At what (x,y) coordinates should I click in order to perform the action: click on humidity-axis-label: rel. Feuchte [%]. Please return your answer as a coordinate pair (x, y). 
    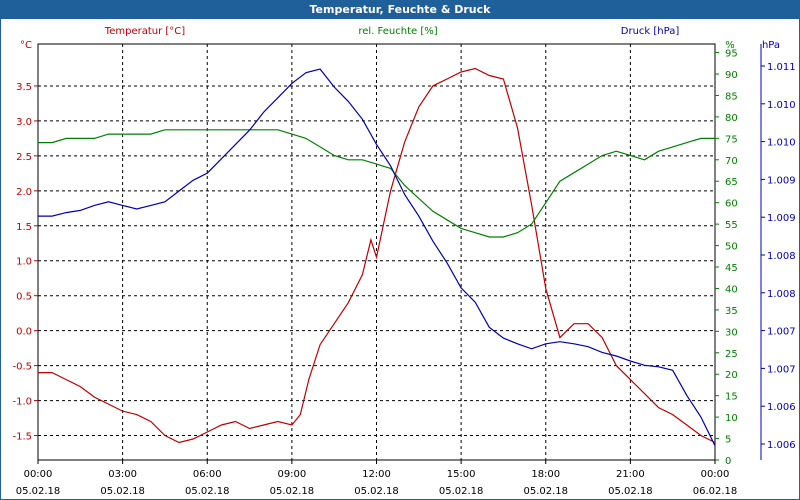
    Looking at the image, I should click on (397, 31).